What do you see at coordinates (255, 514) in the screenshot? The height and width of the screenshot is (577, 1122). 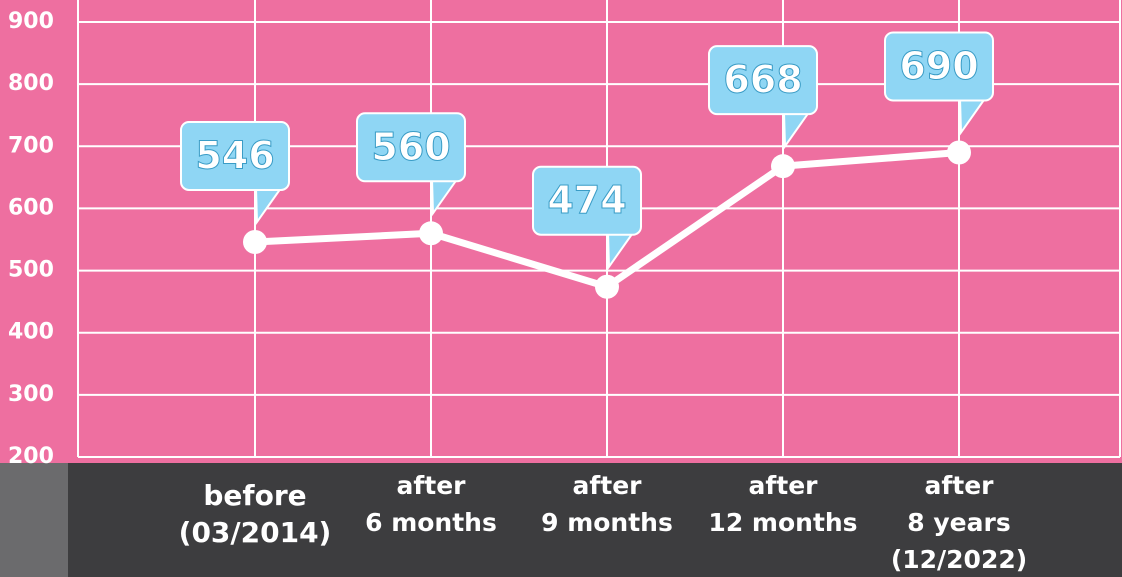 I see `x-tick-label: before (03/2014)` at bounding box center [255, 514].